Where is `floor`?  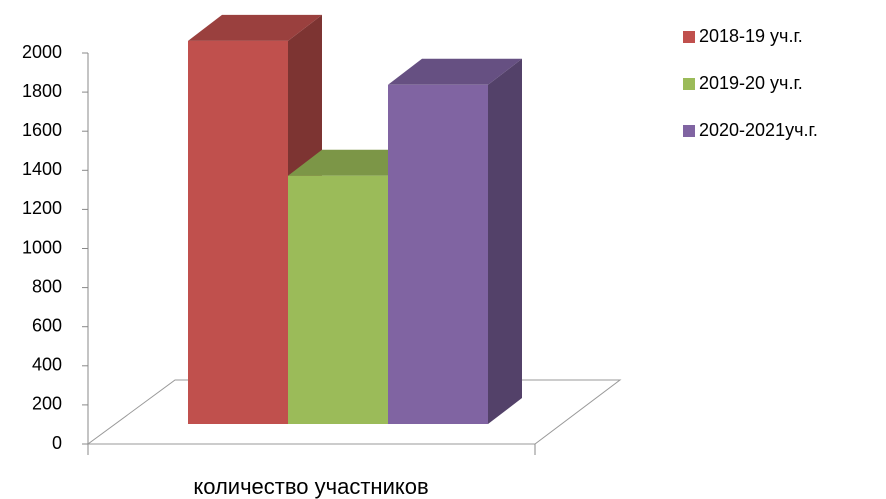
floor is located at coordinates (354, 412).